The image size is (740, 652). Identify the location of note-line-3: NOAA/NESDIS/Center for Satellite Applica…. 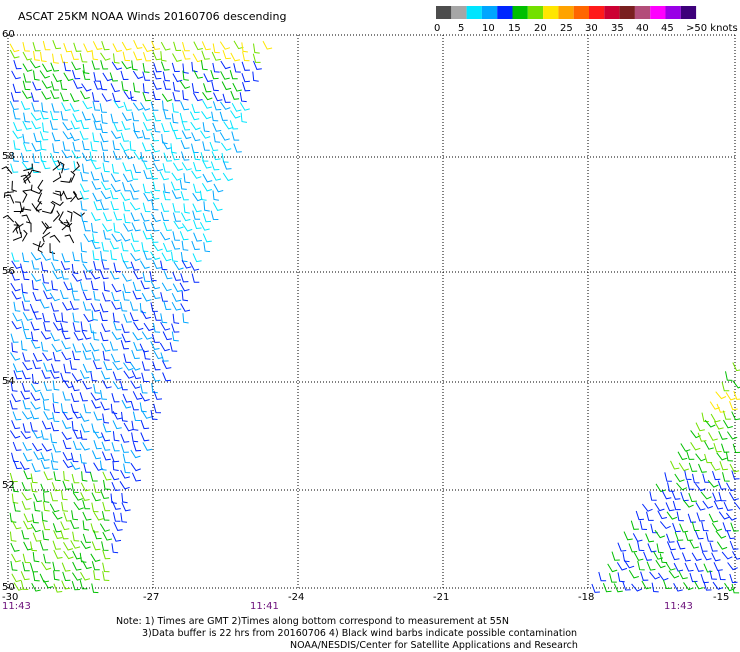
(434, 646).